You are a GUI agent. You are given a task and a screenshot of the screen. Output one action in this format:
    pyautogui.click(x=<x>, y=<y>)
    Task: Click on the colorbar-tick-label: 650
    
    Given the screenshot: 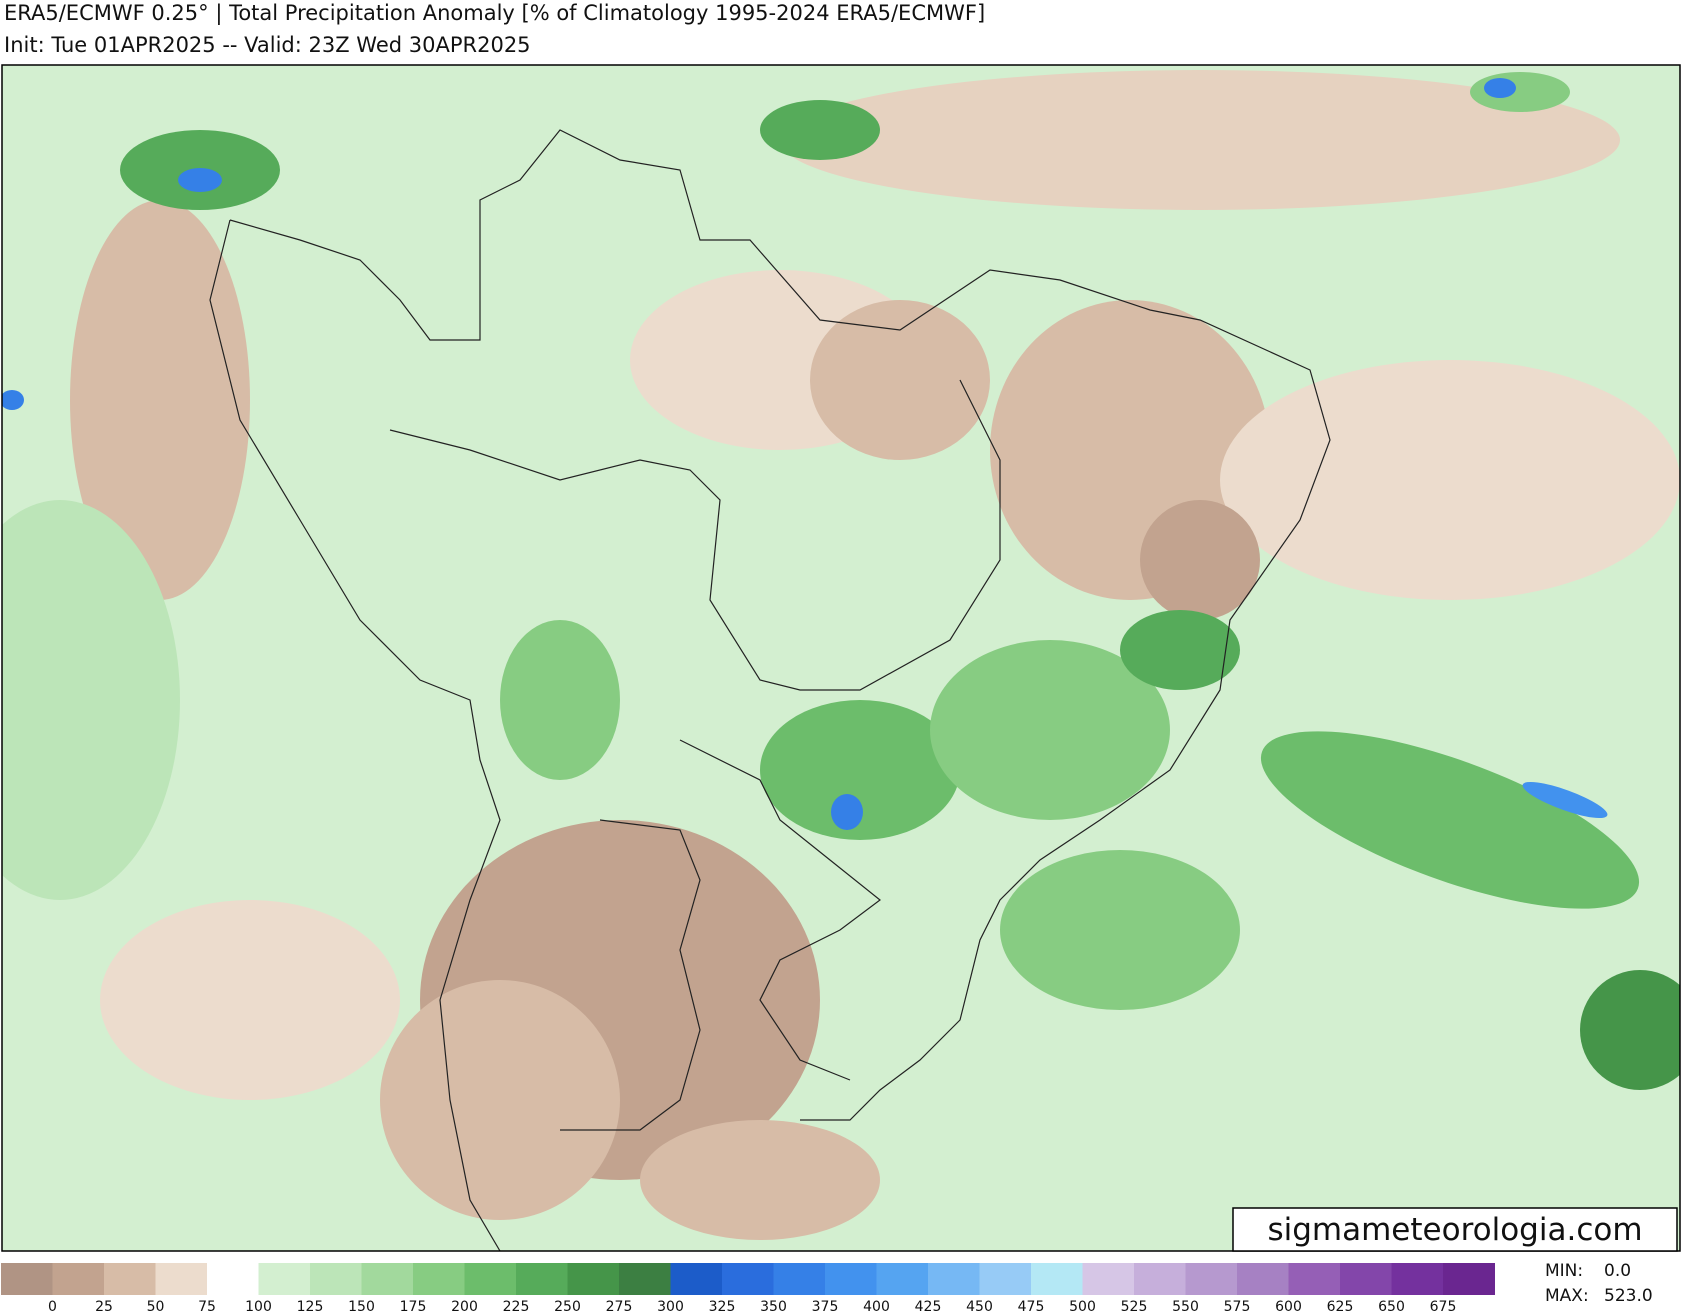 What is the action you would take?
    pyautogui.click(x=1391, y=1305)
    